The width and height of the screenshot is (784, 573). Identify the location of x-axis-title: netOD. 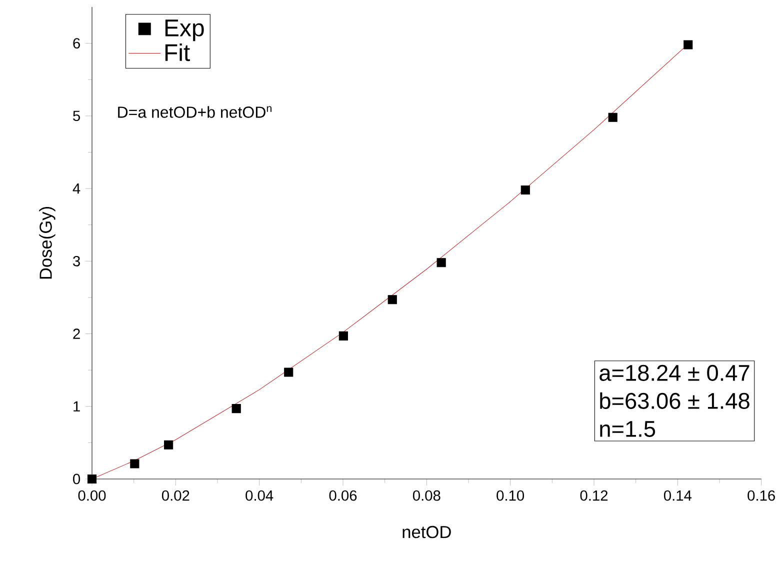
(426, 532).